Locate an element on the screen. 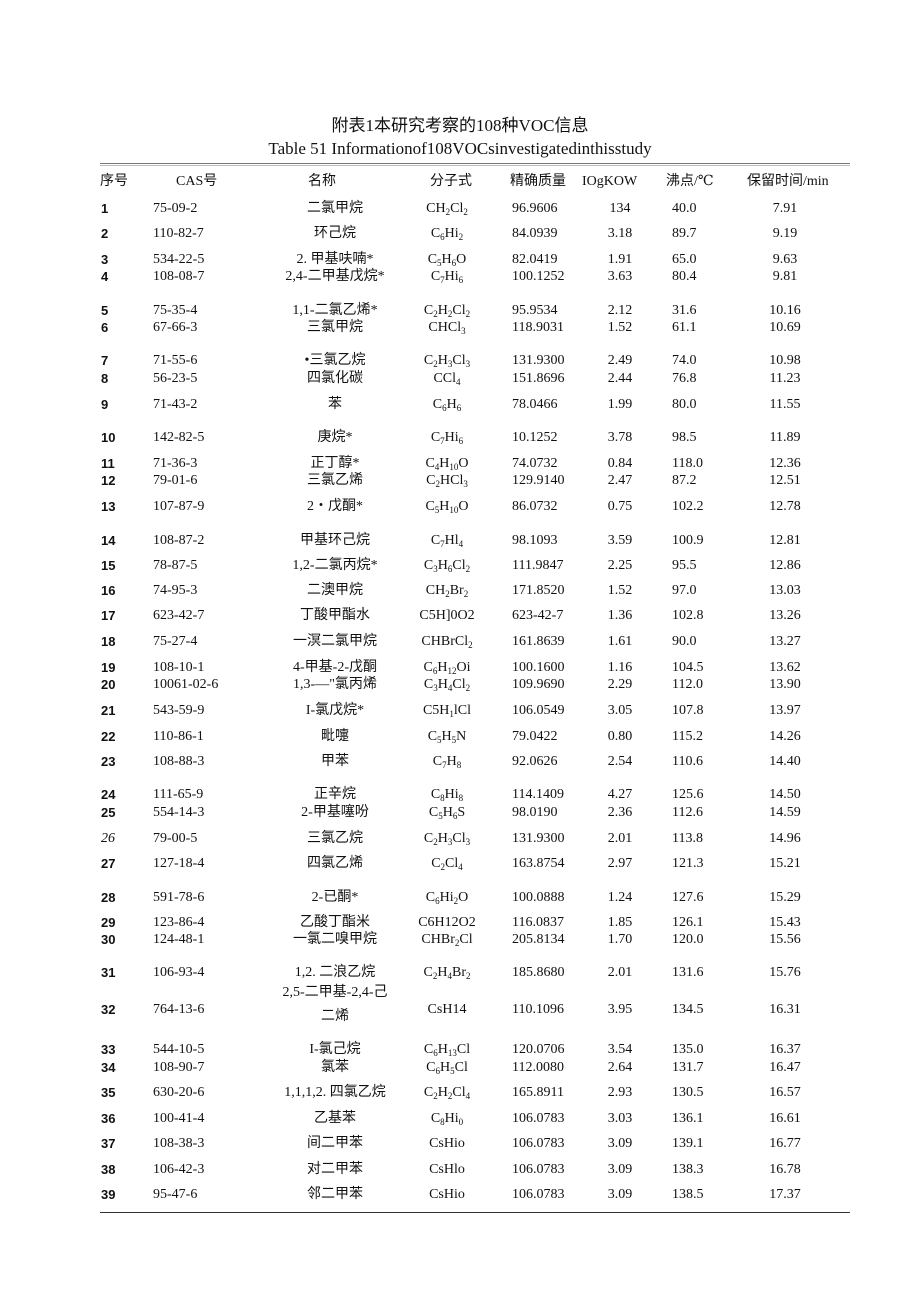 The image size is (920, 1301). boiling-point: 121.3 is located at coordinates (688, 863).